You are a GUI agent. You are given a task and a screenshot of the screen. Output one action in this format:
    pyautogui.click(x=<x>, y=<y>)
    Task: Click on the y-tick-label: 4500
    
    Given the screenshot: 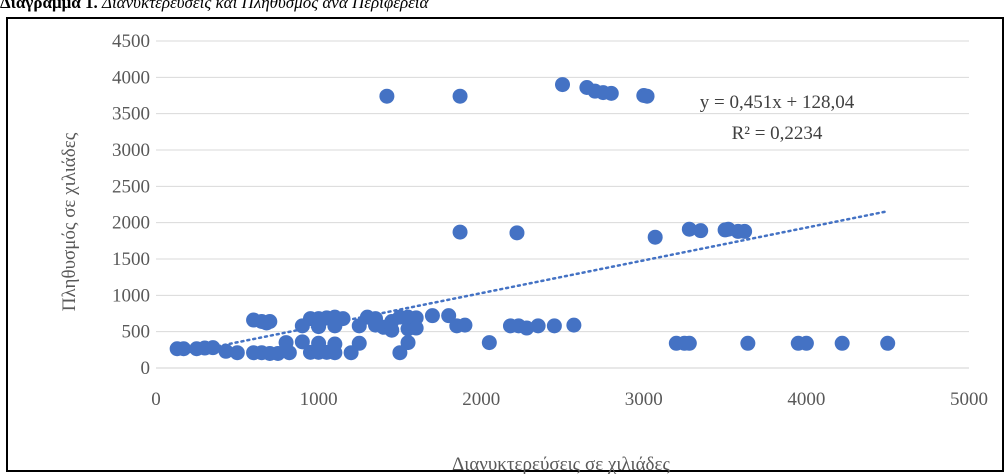 What is the action you would take?
    pyautogui.click(x=131, y=41)
    